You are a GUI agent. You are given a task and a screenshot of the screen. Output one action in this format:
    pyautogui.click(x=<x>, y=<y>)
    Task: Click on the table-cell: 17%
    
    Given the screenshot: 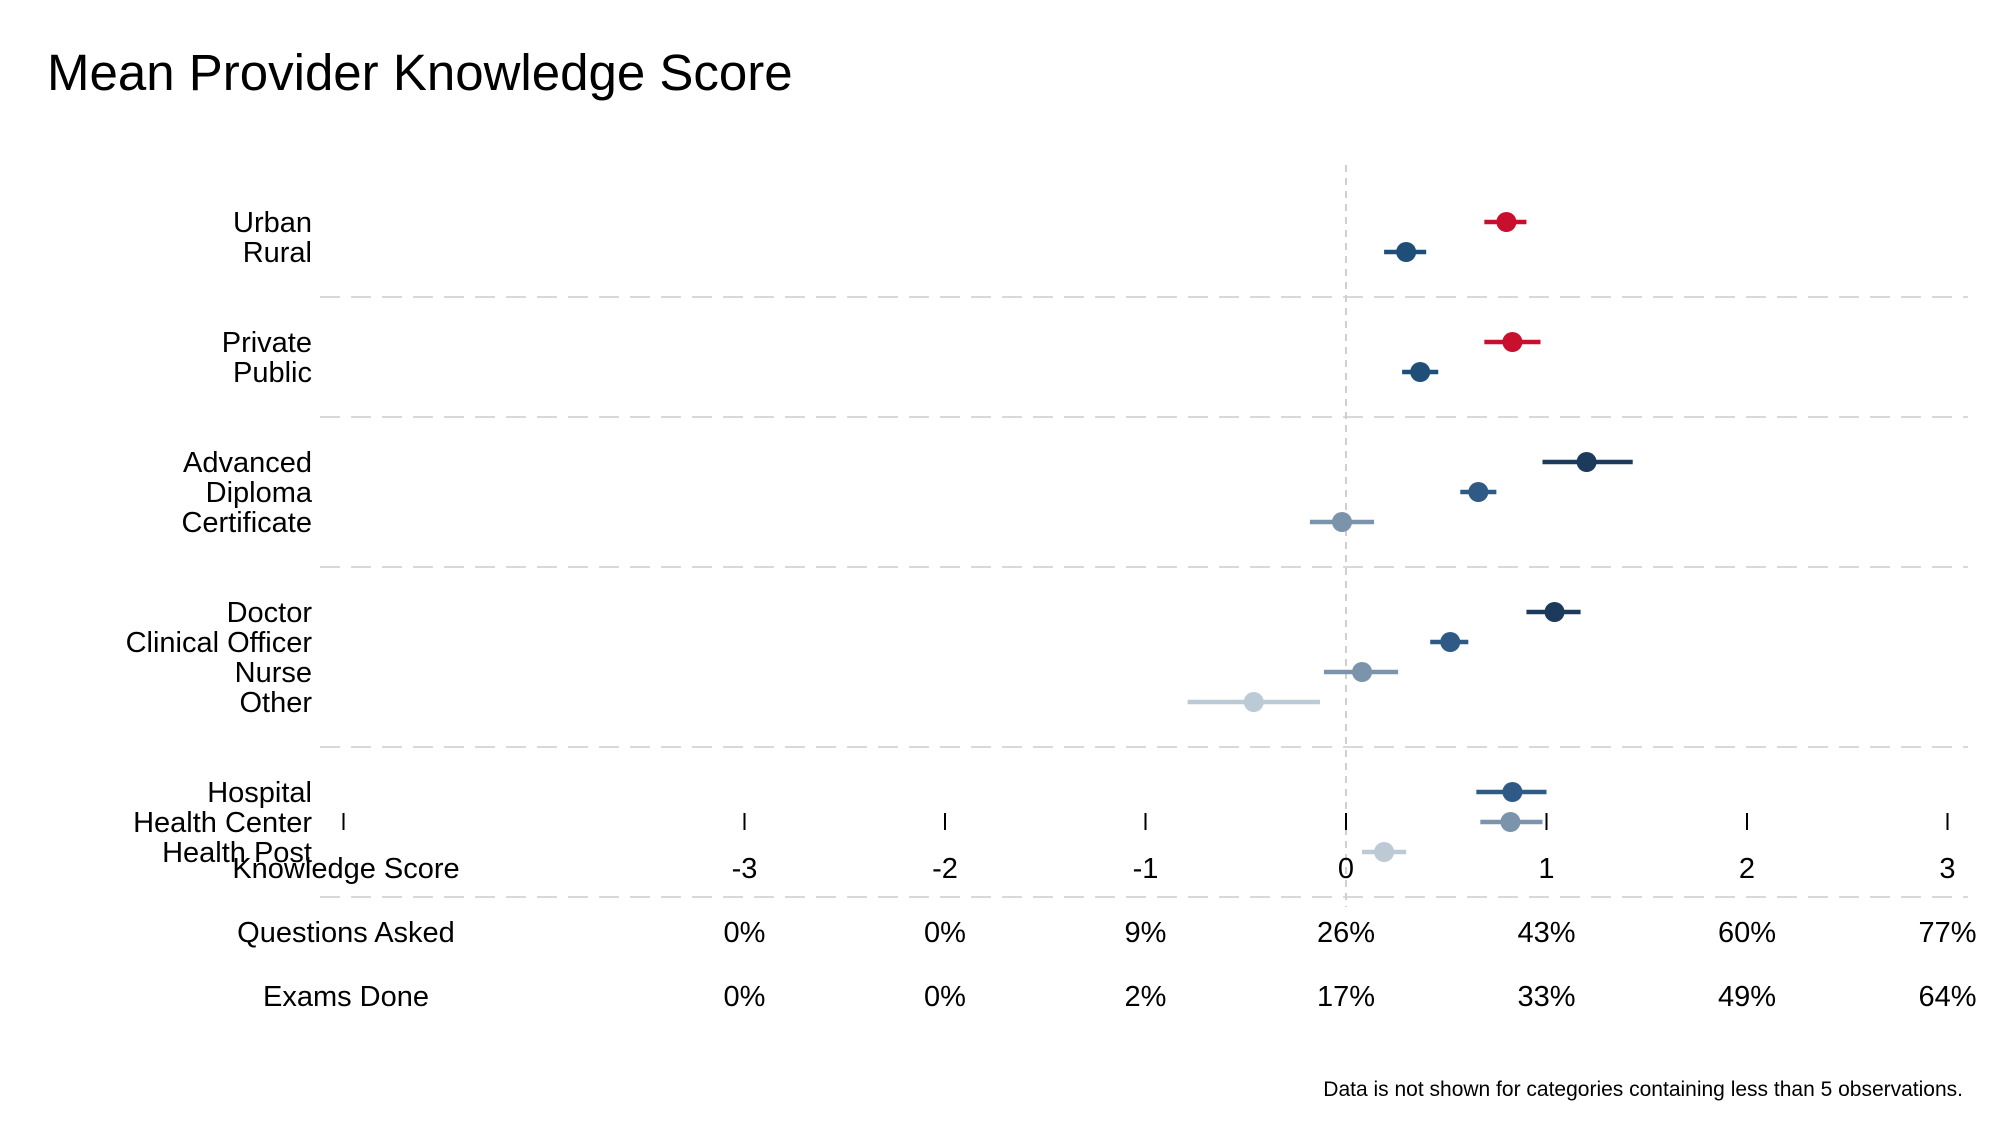 What is the action you would take?
    pyautogui.click(x=1346, y=997)
    